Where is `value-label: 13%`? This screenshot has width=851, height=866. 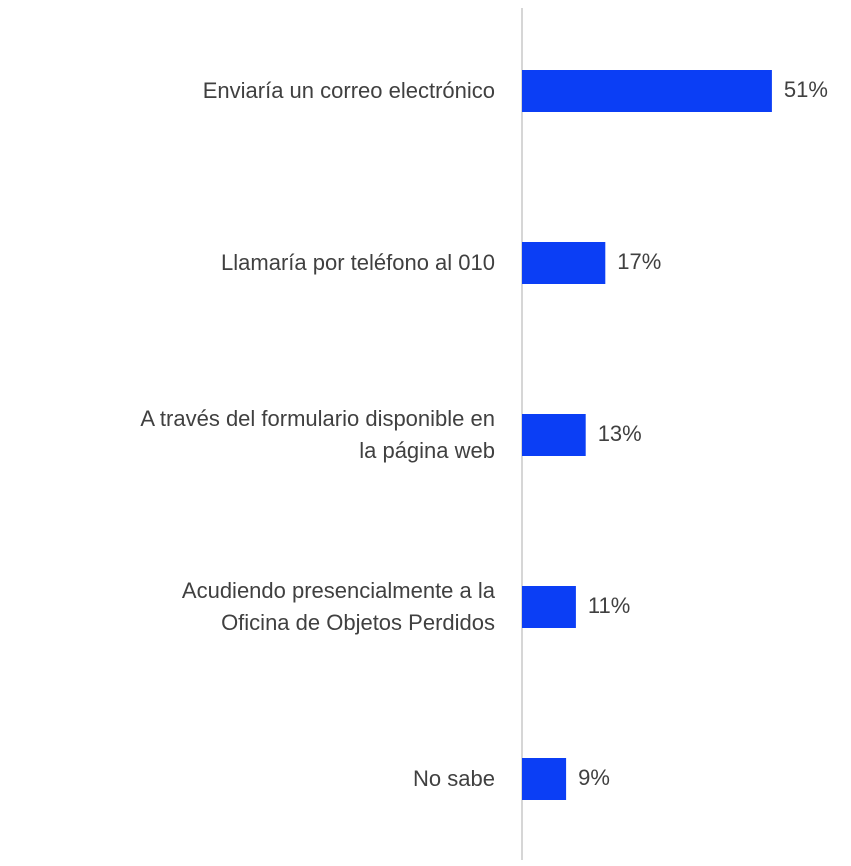 value-label: 13% is located at coordinates (620, 433).